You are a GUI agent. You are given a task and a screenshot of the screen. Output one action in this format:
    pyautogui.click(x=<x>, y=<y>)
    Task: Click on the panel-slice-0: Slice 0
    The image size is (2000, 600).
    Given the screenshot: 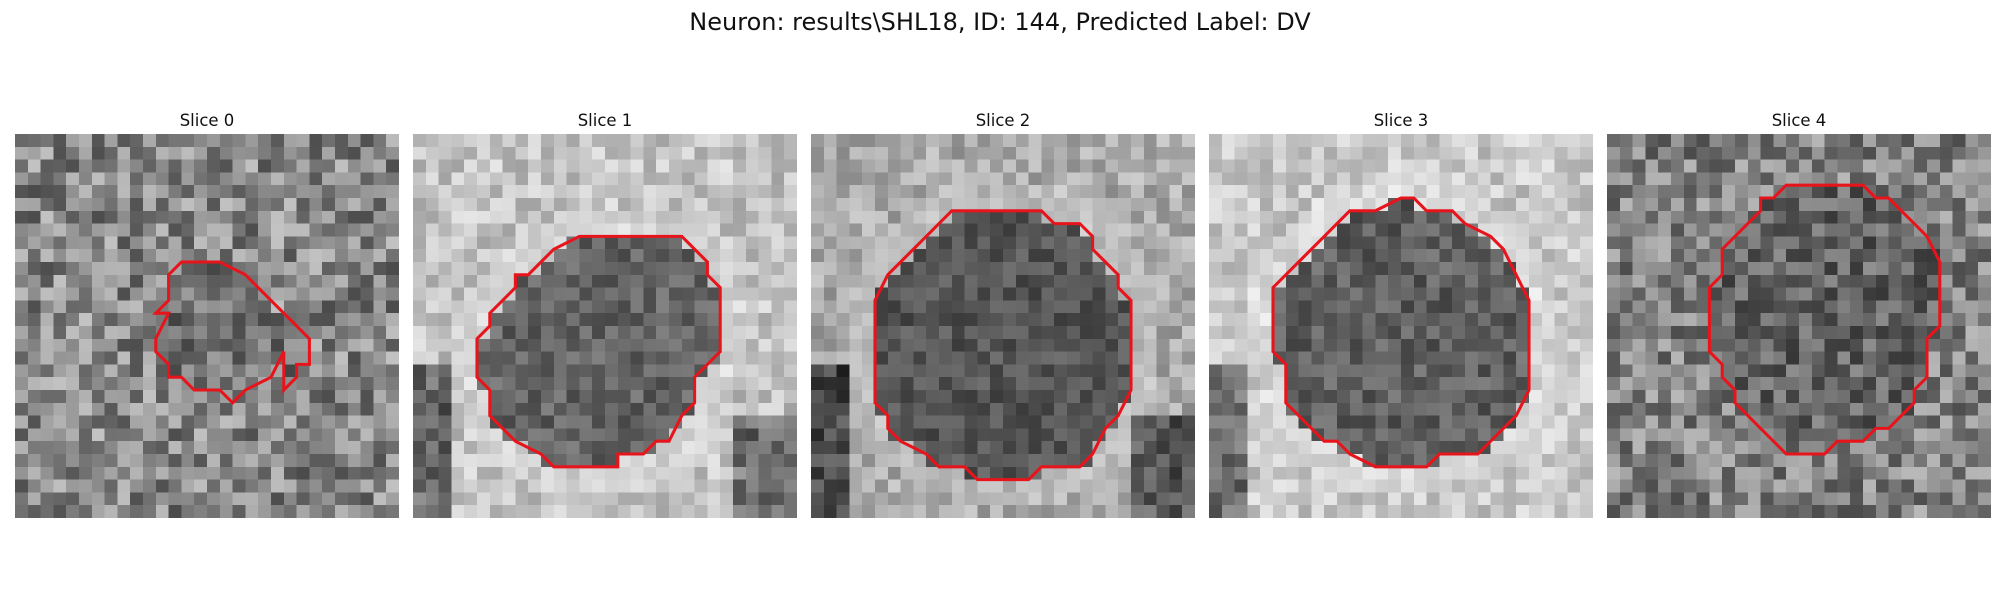 What is the action you would take?
    pyautogui.click(x=207, y=313)
    